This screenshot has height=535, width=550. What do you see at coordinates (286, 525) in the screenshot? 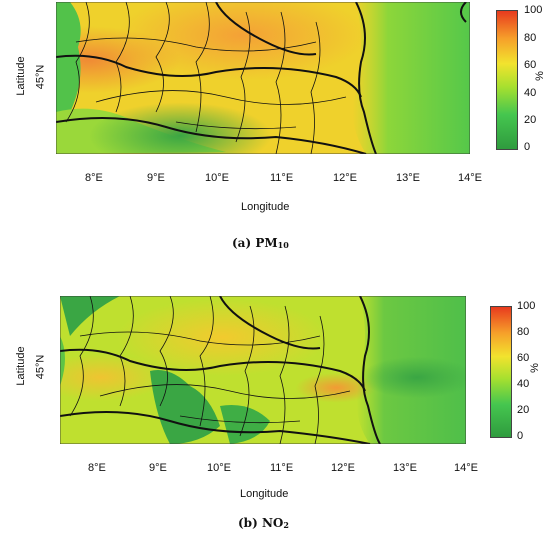
I see `caption-sub: 2` at bounding box center [286, 525].